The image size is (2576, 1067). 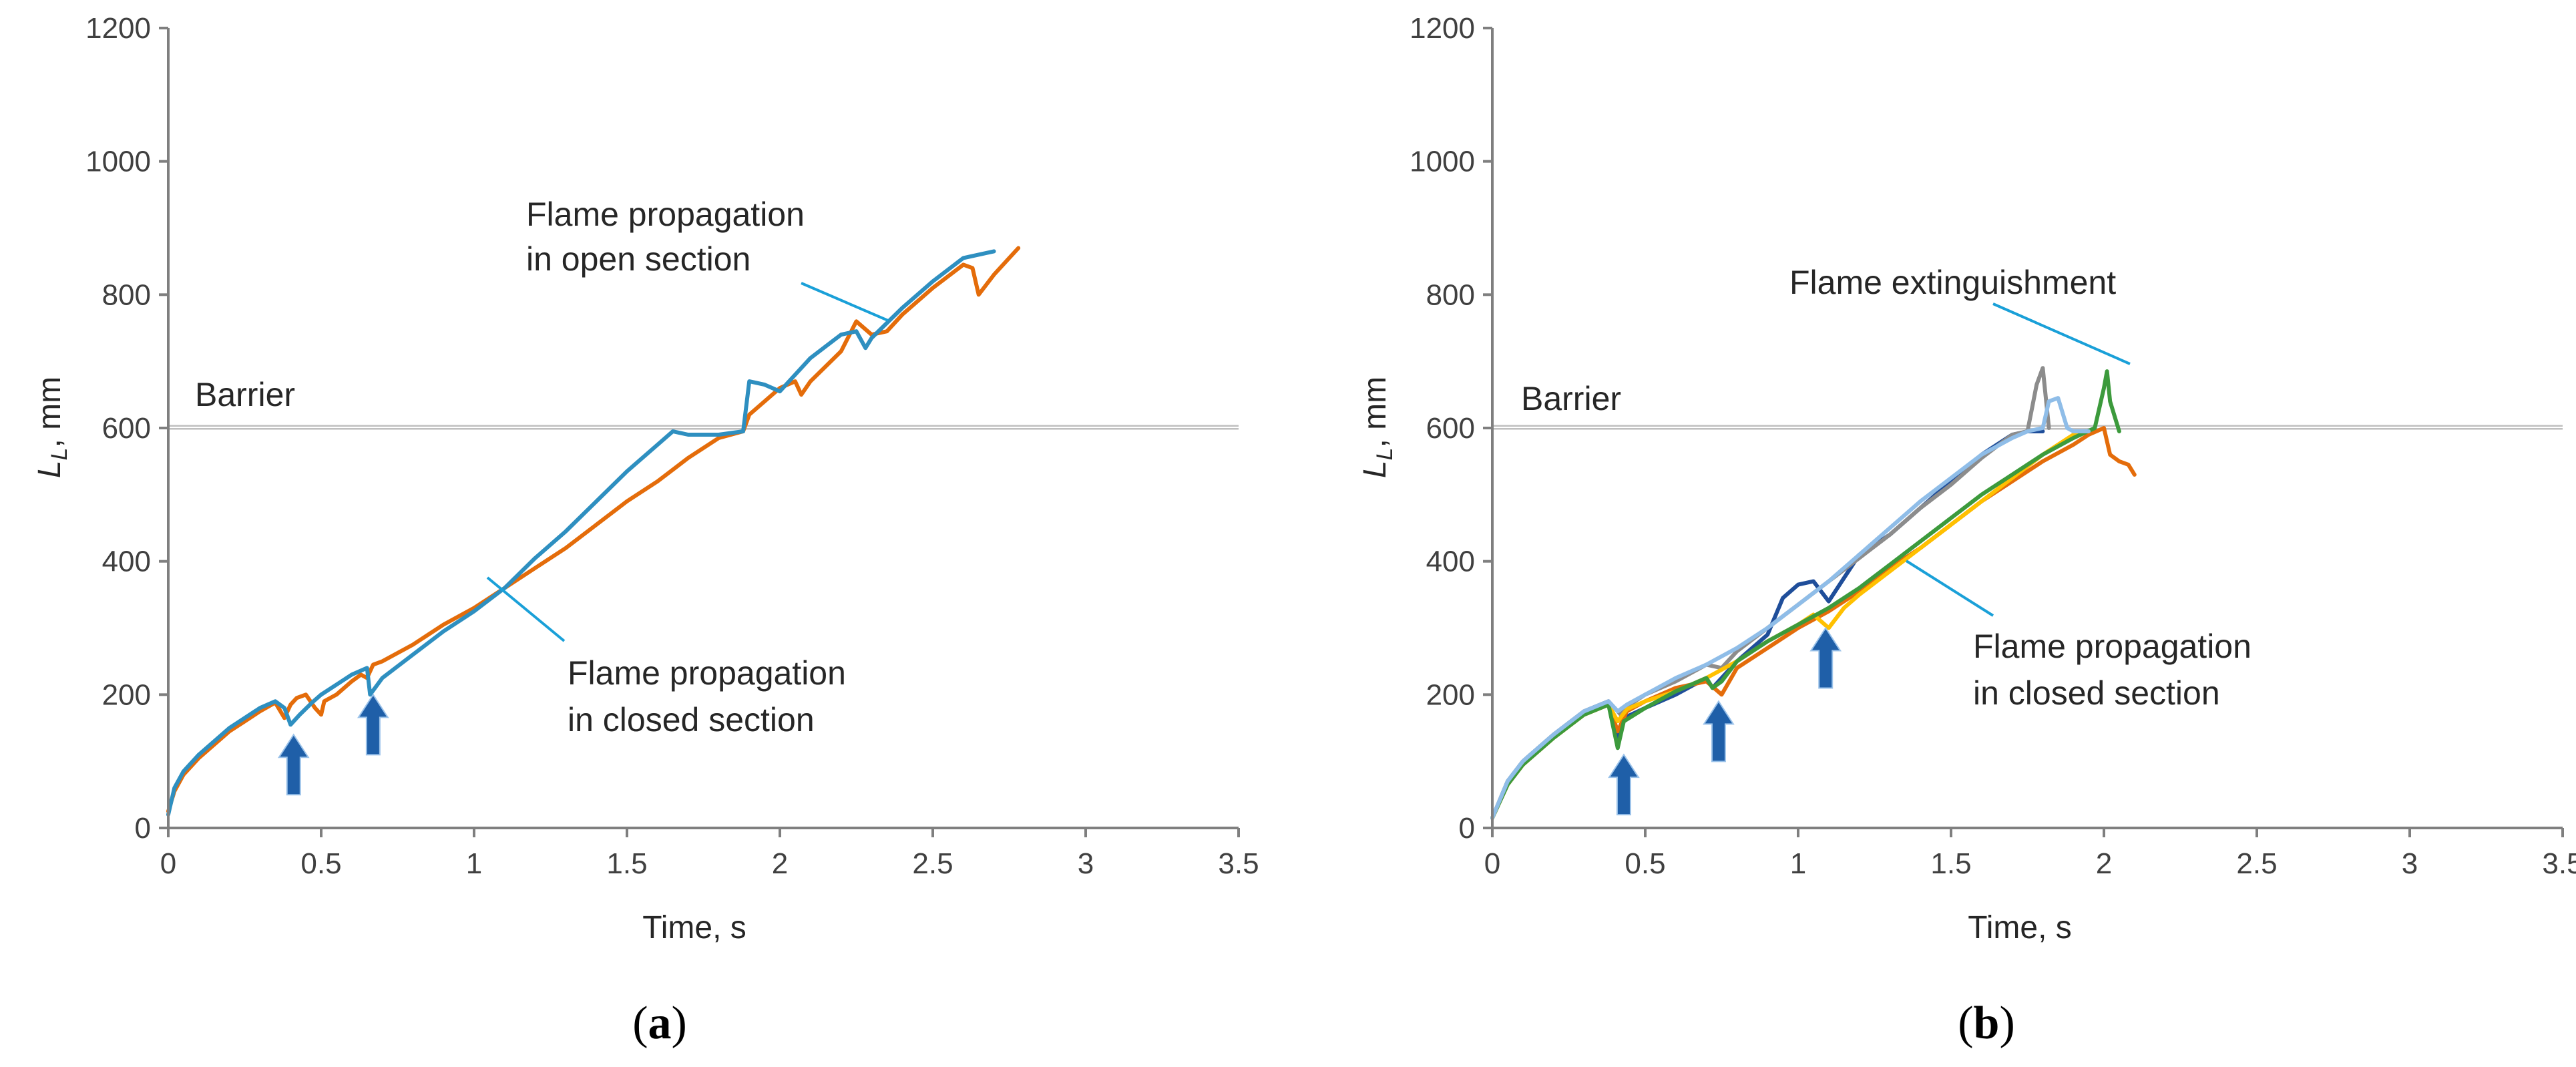 I want to click on chart-a-y-tick-label: 1000, so click(x=118, y=162).